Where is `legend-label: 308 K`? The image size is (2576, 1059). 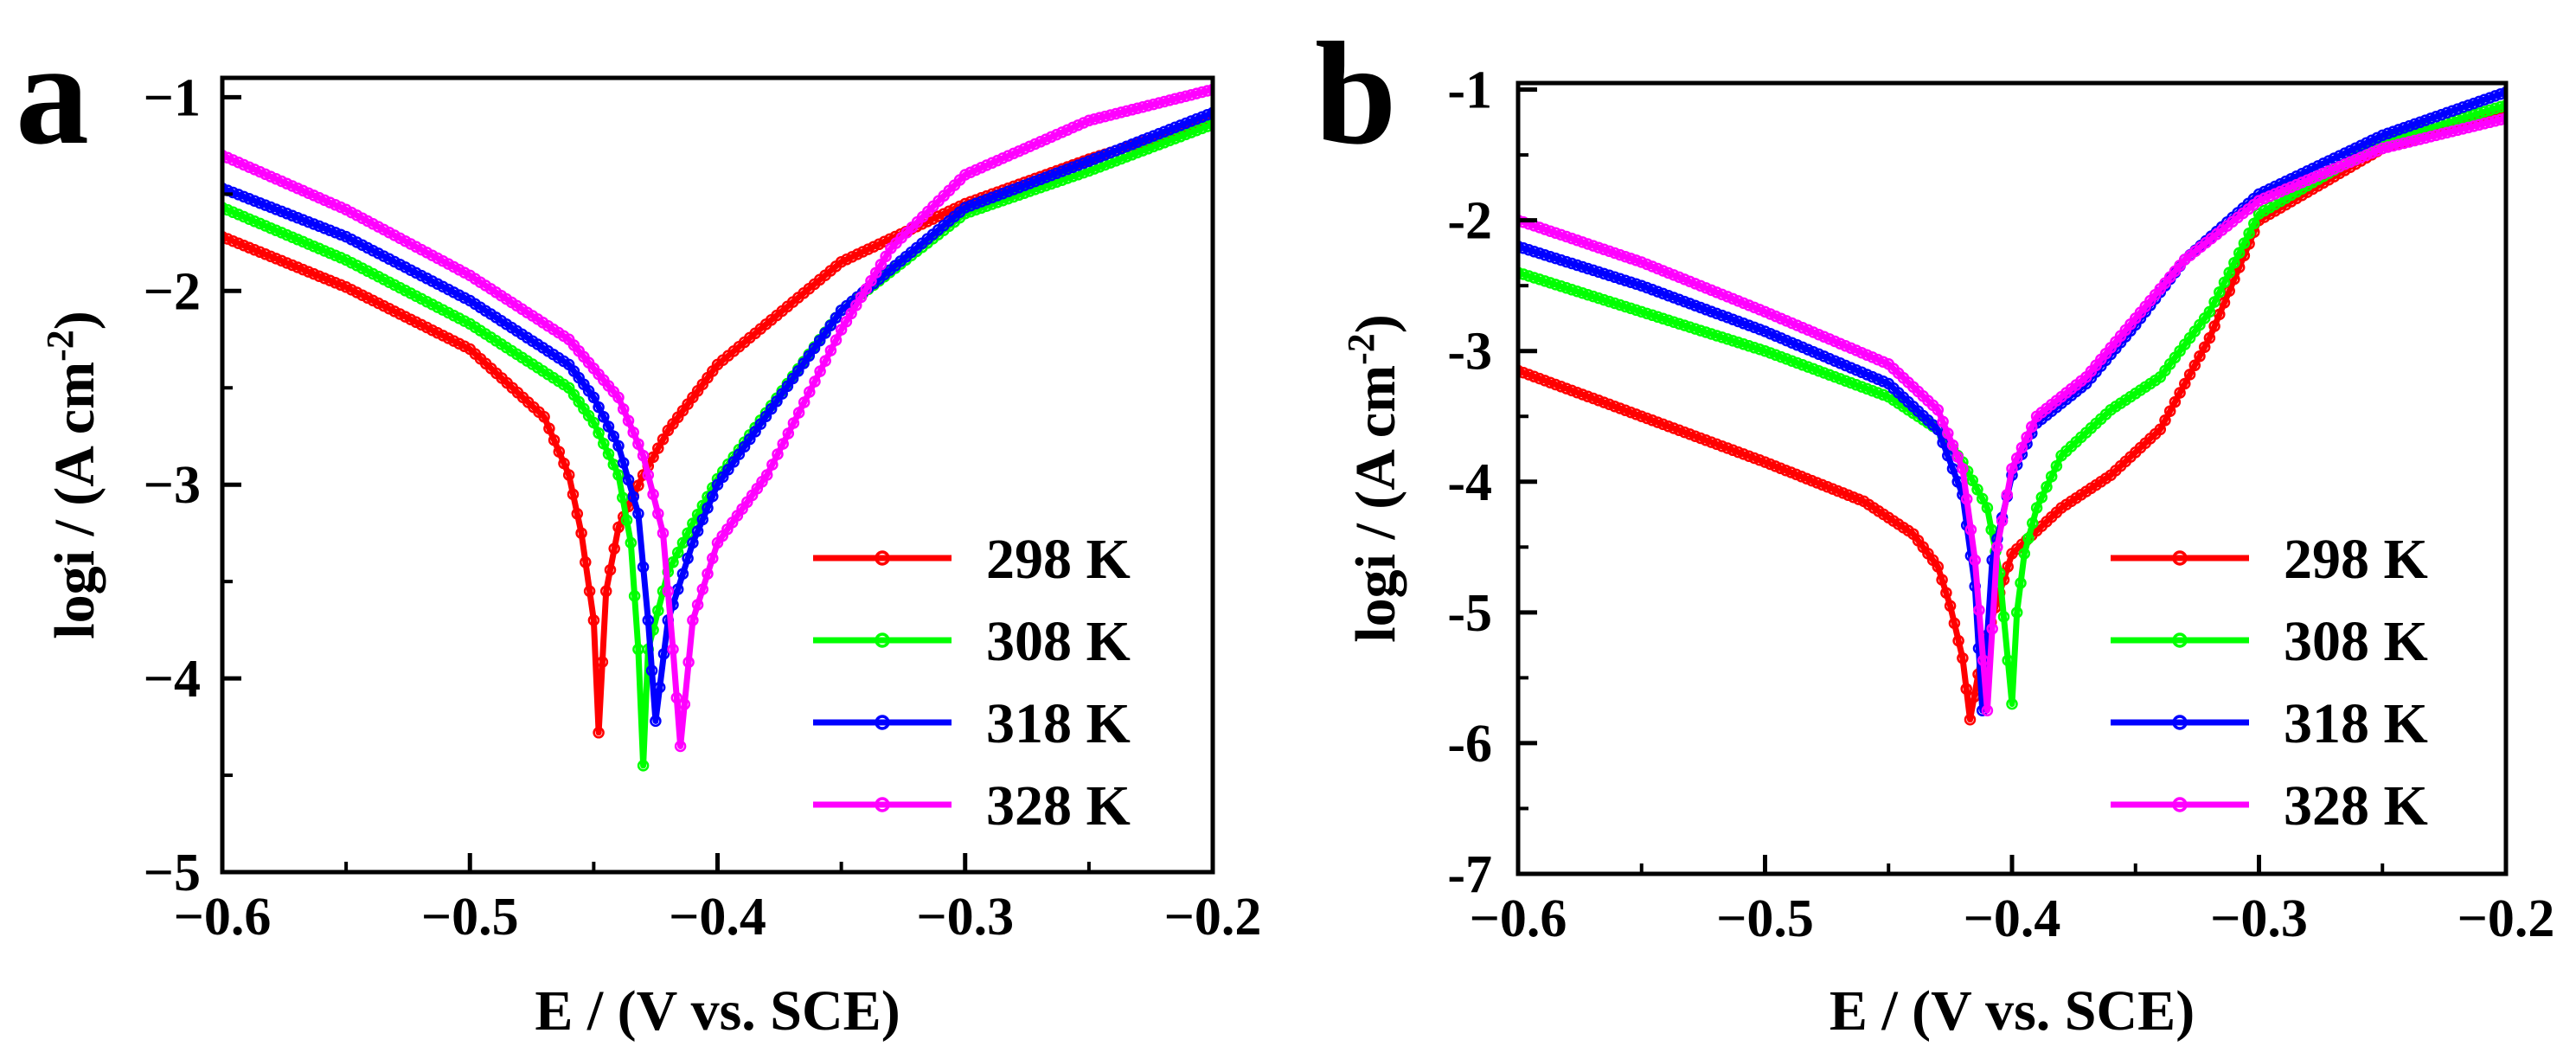 legend-label: 308 K is located at coordinates (1058, 641).